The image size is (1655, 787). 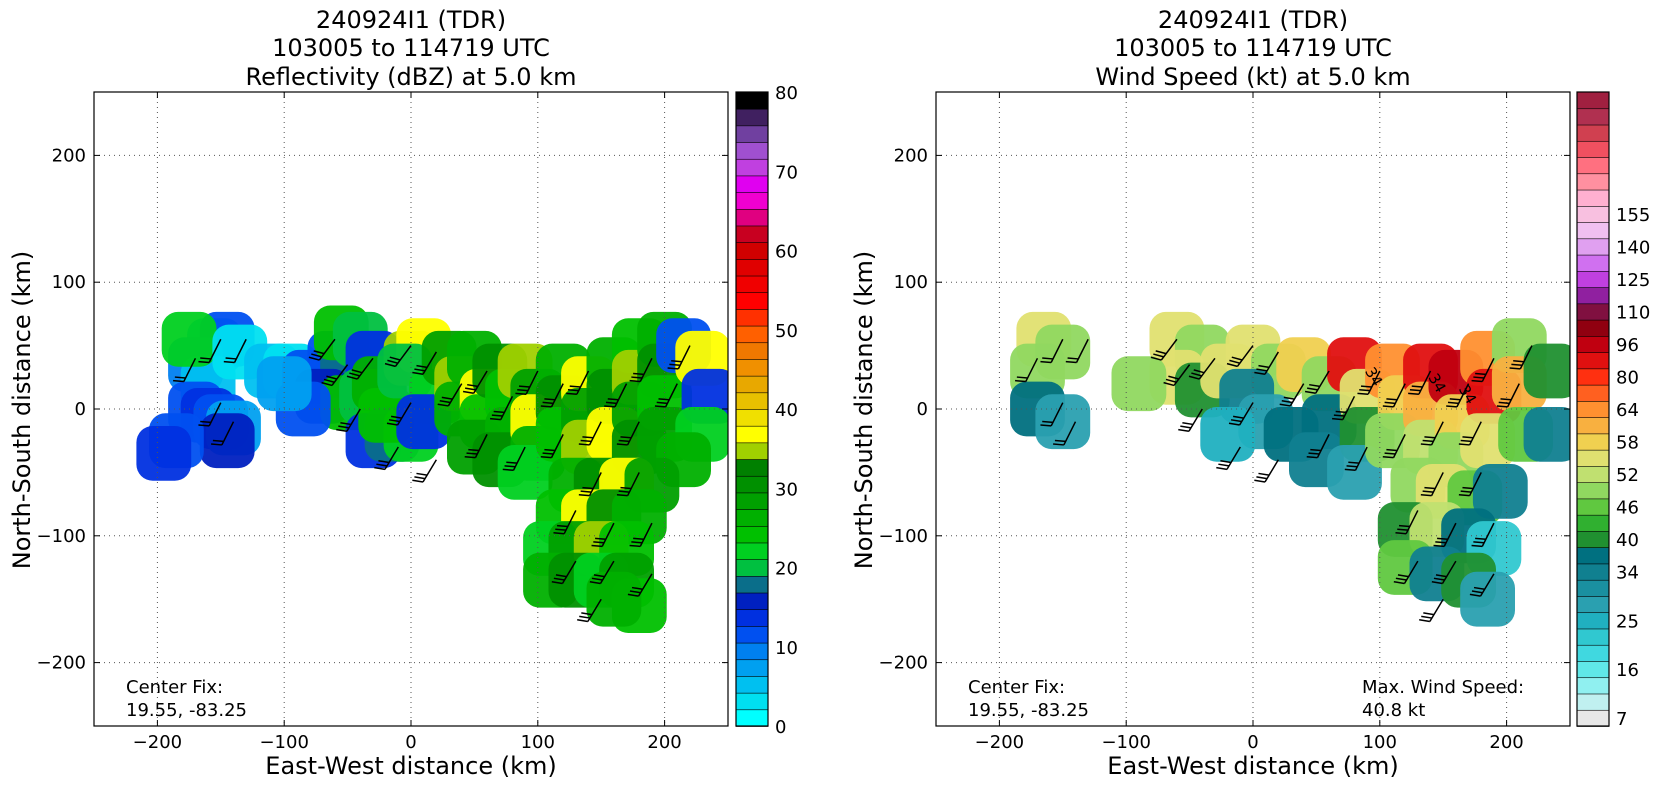 I want to click on y-tick-label: 200, so click(x=69, y=155).